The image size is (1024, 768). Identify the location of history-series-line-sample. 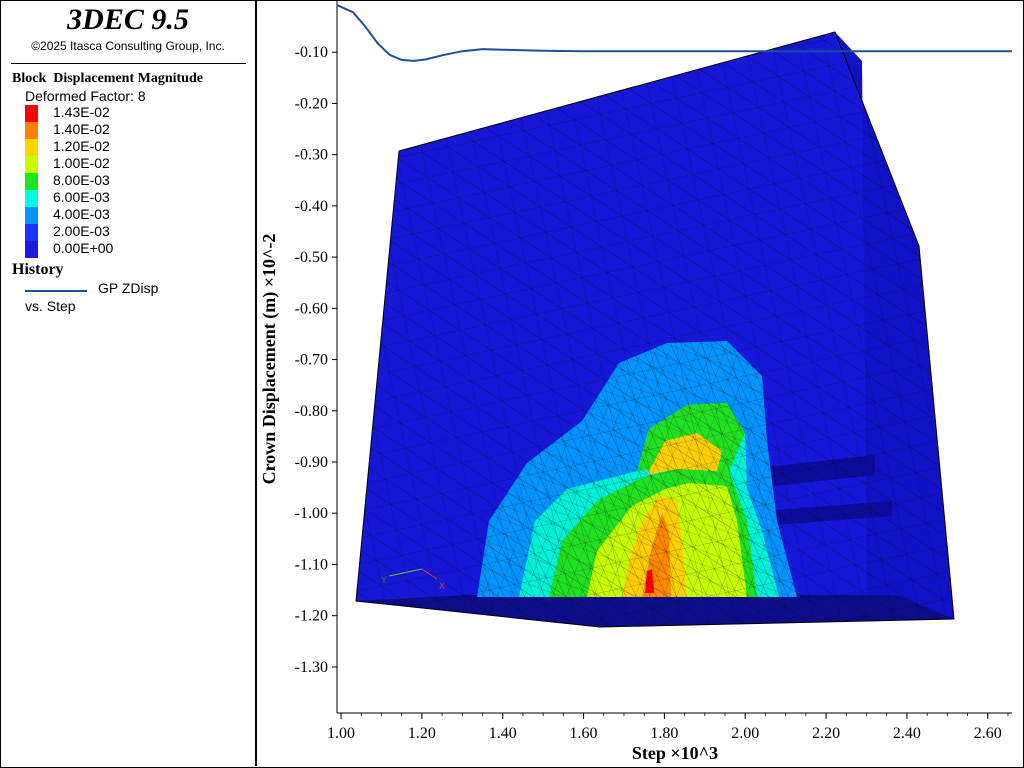
(56, 291).